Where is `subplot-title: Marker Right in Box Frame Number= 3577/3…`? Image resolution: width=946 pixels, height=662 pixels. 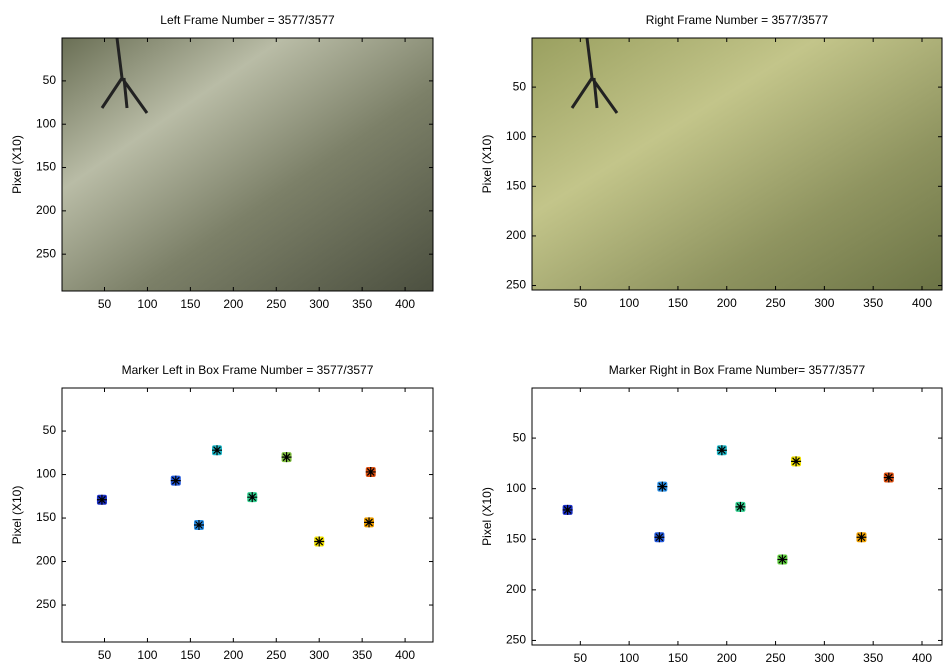 subplot-title: Marker Right in Box Frame Number= 3577/3… is located at coordinates (737, 370).